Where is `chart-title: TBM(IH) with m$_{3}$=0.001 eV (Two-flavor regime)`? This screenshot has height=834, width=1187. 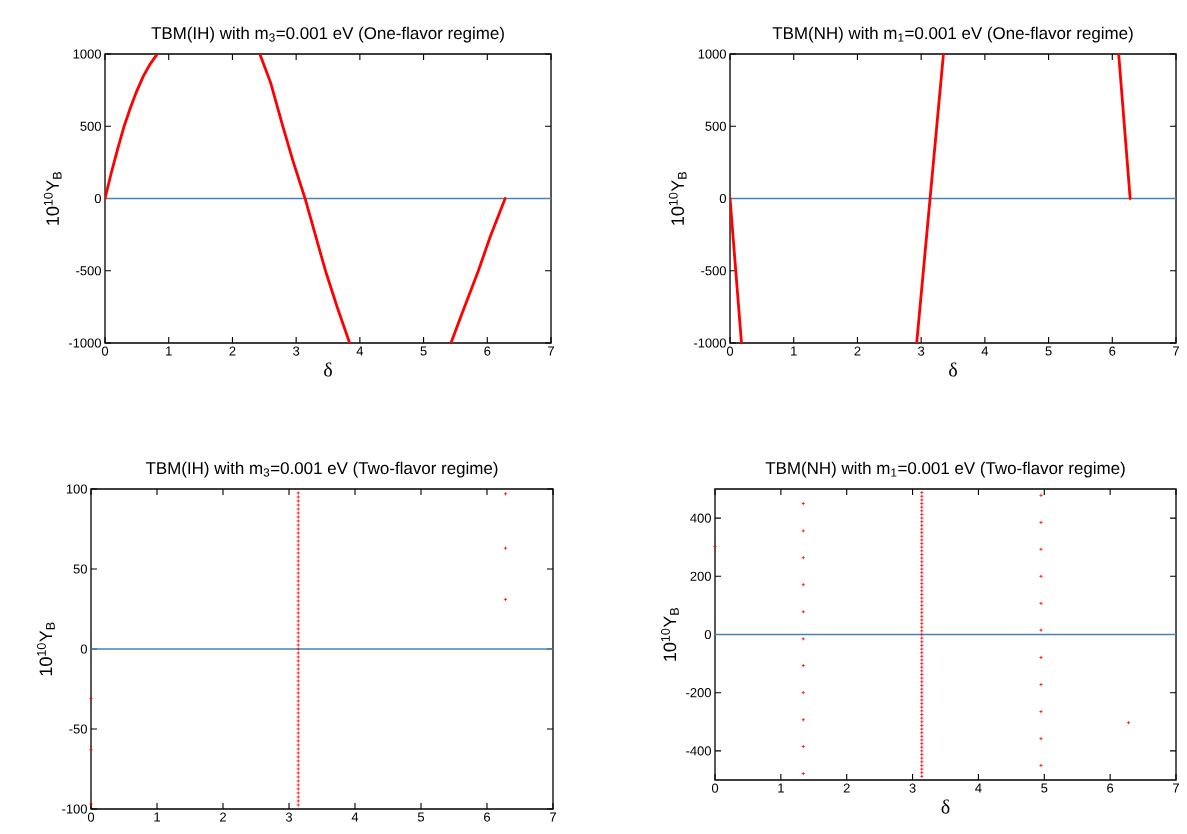 chart-title: TBM(IH) with m$_{3}$=0.001 eV (Two-flavor regime) is located at coordinates (321, 469).